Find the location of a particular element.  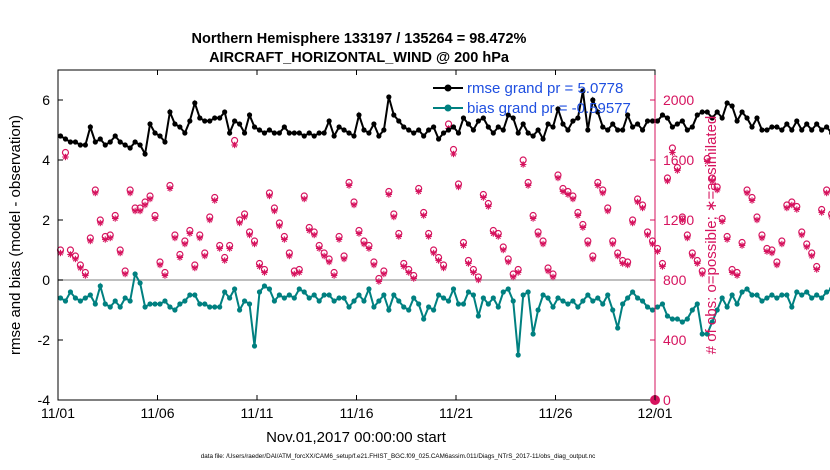

y-tick-label: -2 is located at coordinates (44, 340).